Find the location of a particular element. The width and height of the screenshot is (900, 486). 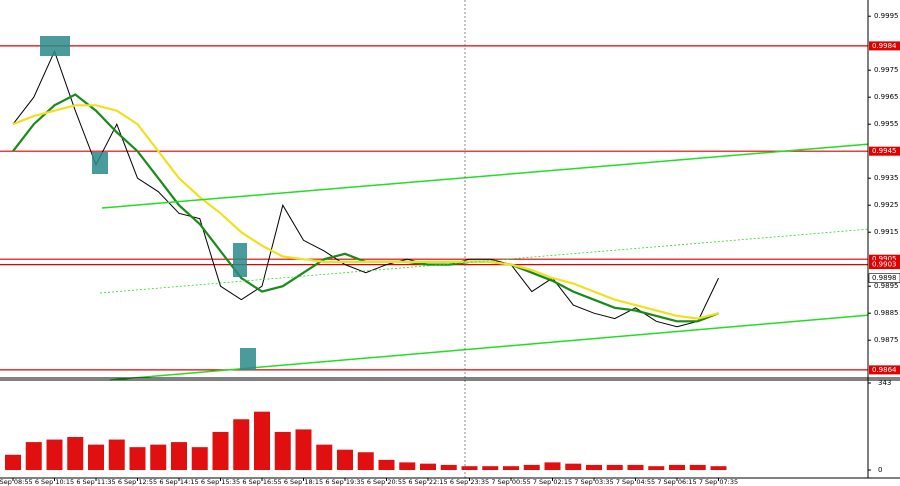

y-tick-label: 0.9955 is located at coordinates (886, 124).